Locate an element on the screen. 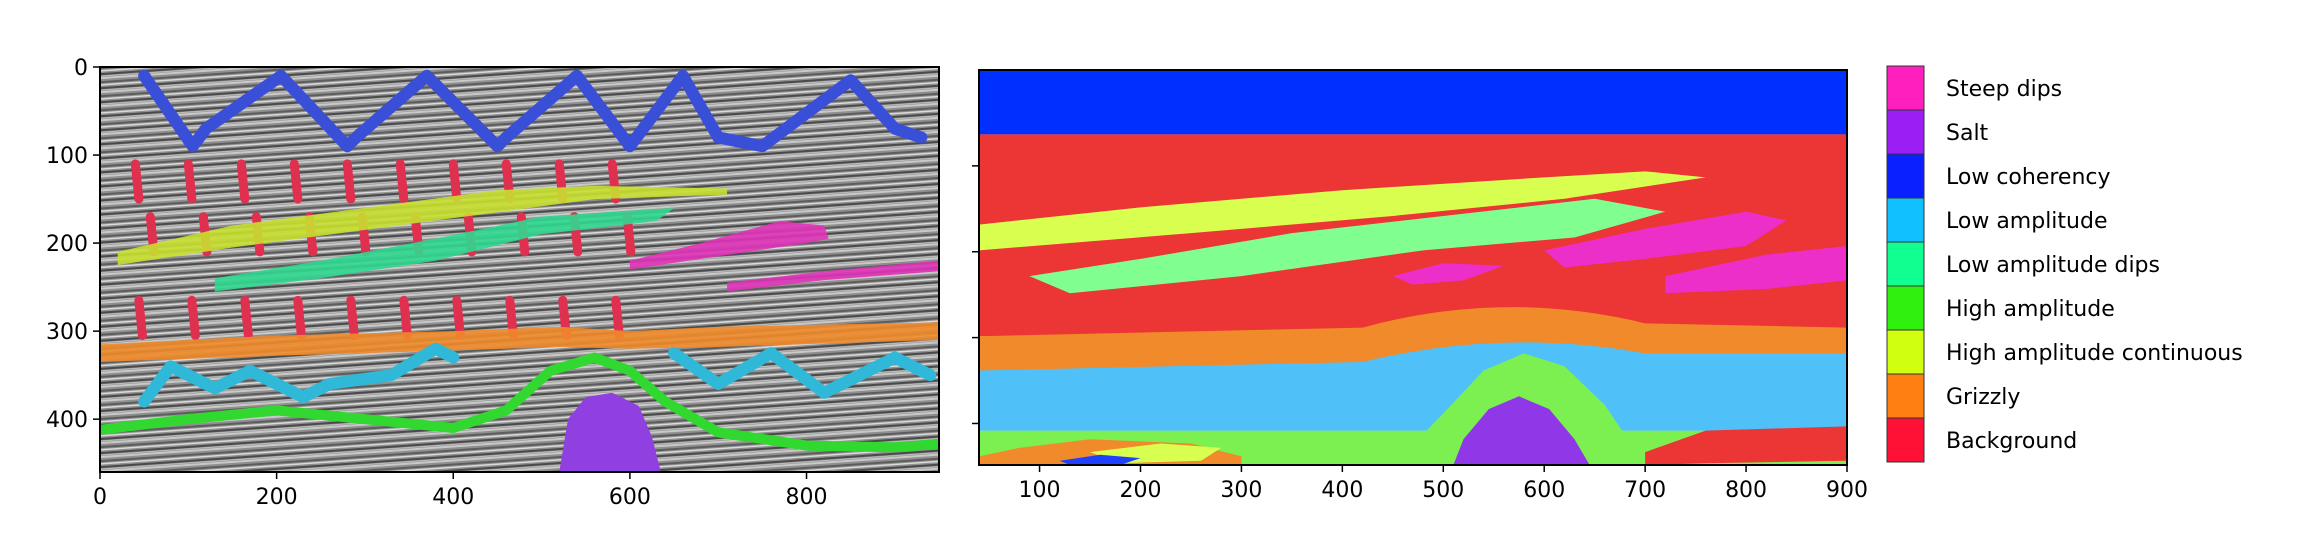  annotation-low-amplitude-dips is located at coordinates (444, 249).